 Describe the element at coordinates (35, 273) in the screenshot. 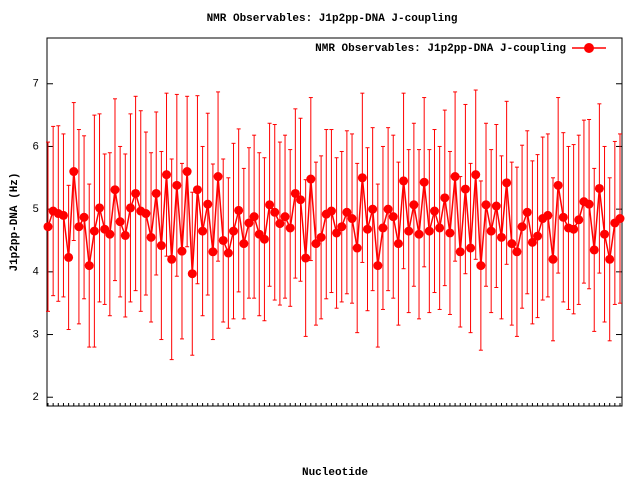

I see `y-tick-label: 4` at that location.